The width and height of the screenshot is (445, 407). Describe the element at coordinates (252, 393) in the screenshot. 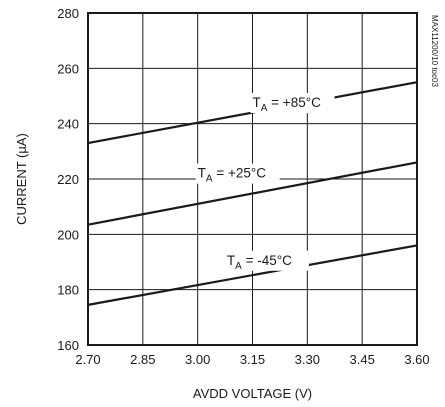

I see `x-axis-label: AVDD VOLTAGE (V)` at that location.